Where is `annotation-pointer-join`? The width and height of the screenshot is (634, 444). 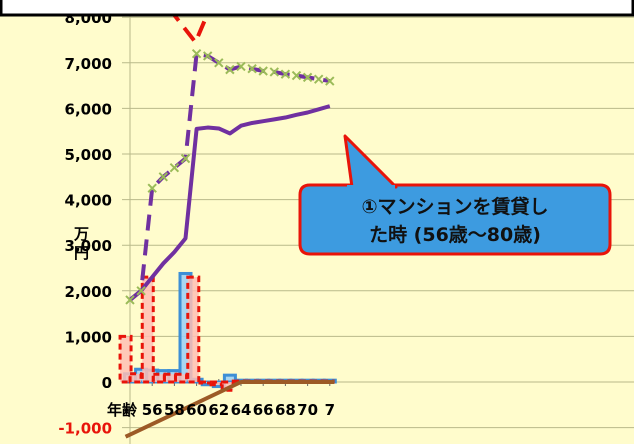
annotation-pointer-join is located at coordinates (371, 187).